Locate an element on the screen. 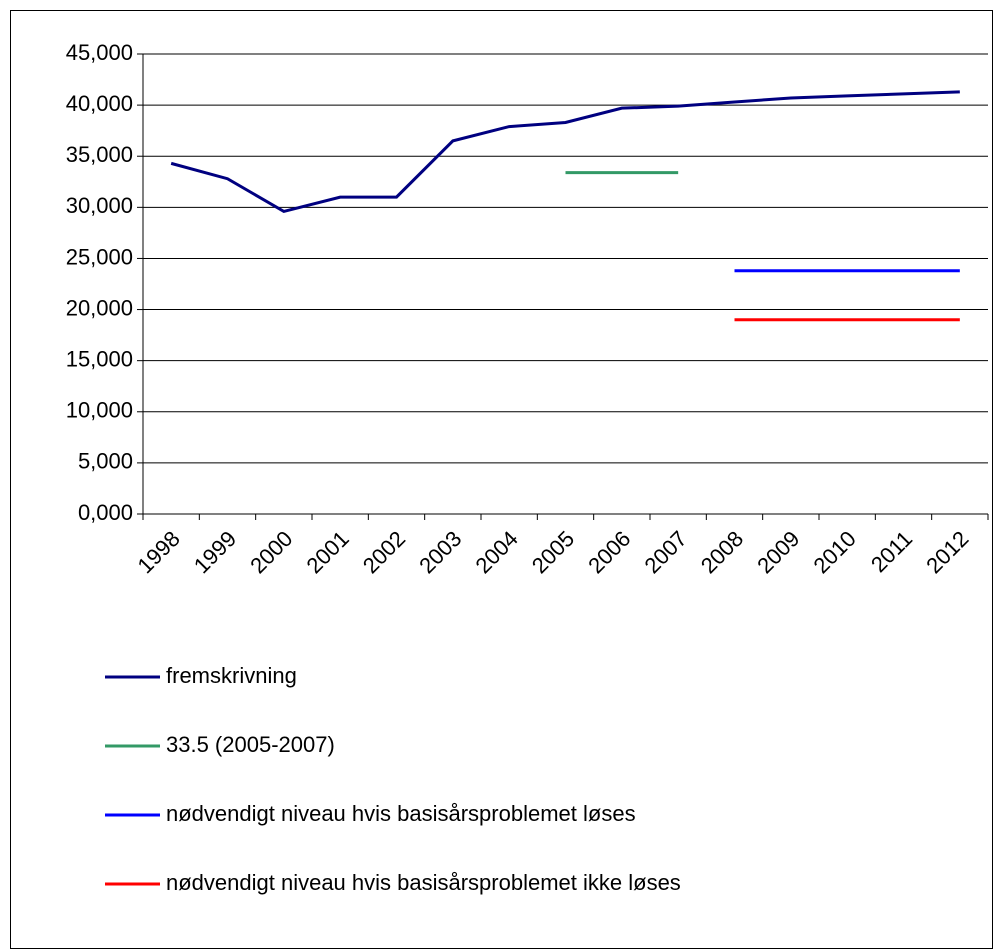  y-tick-label: 35,000 is located at coordinates (99, 154).